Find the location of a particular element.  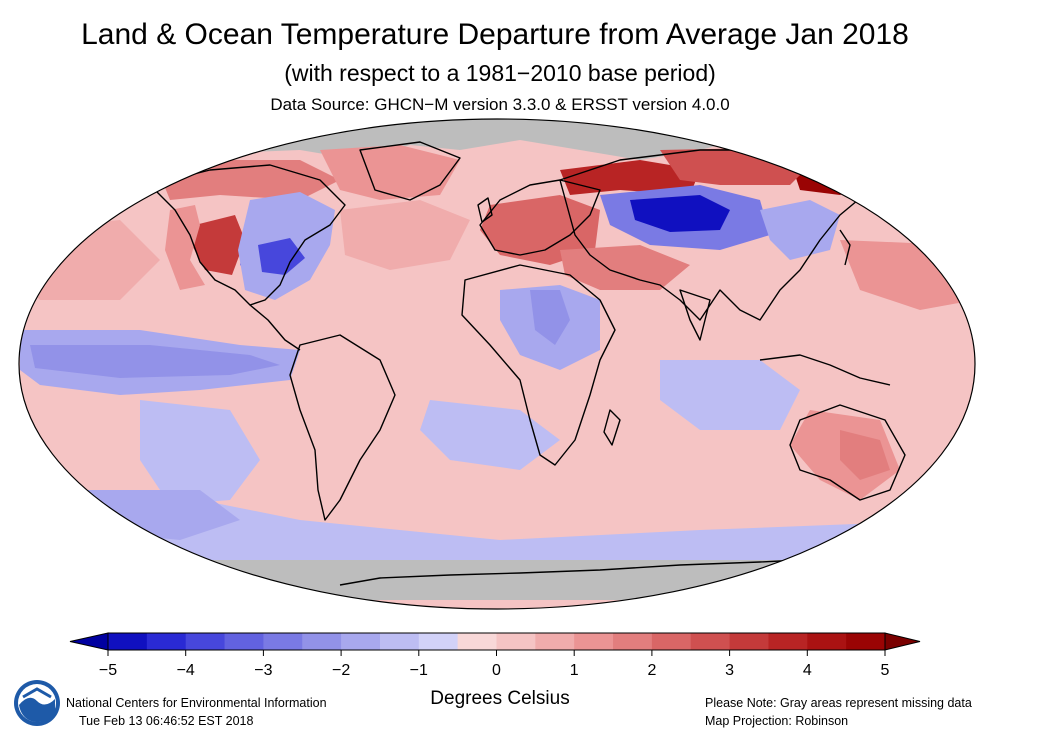

europe-outline is located at coordinates (540, 217).